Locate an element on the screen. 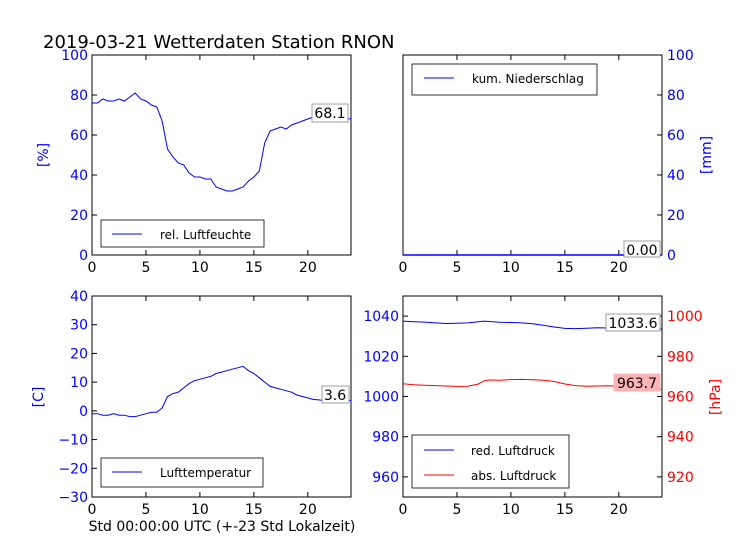 This screenshot has width=736, height=552. temperature-ytick-label: 20 is located at coordinates (79, 354).